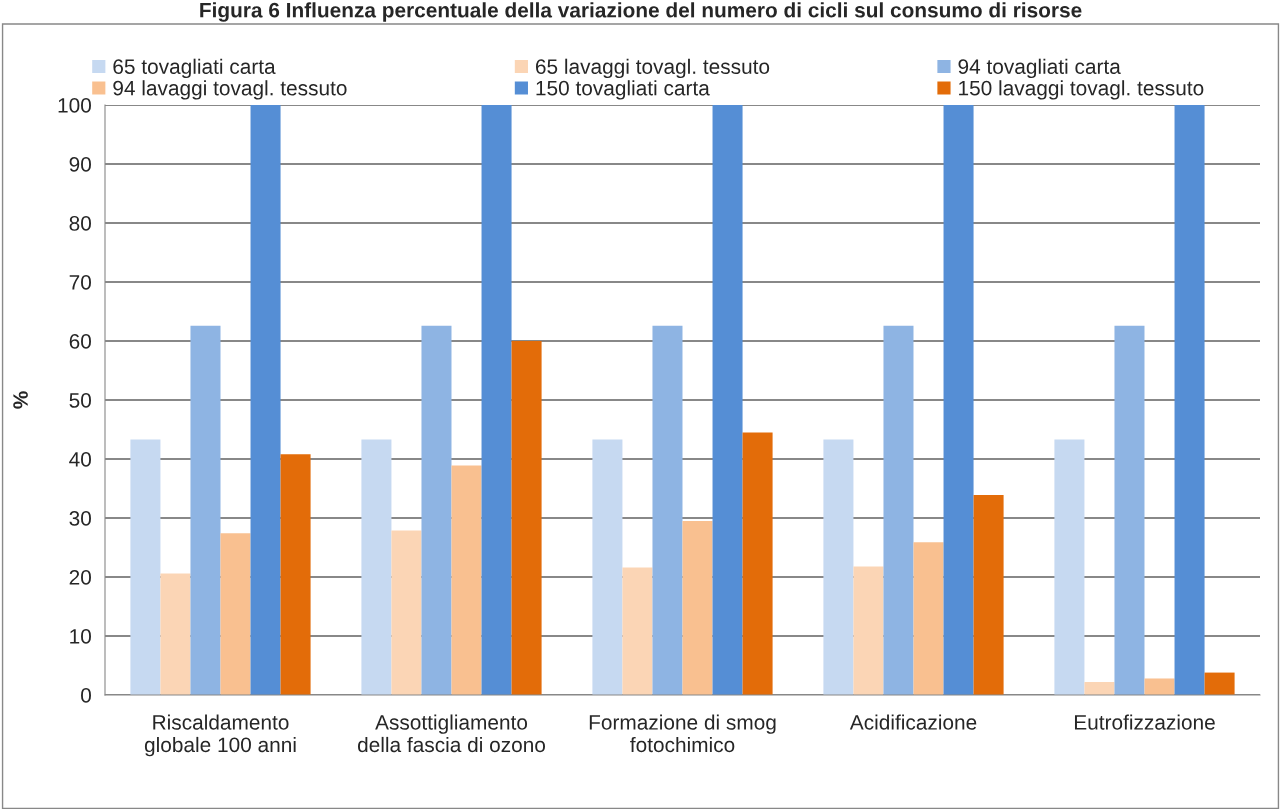  Describe the element at coordinates (20, 400) in the screenshot. I see `y-axis-title: %` at that location.